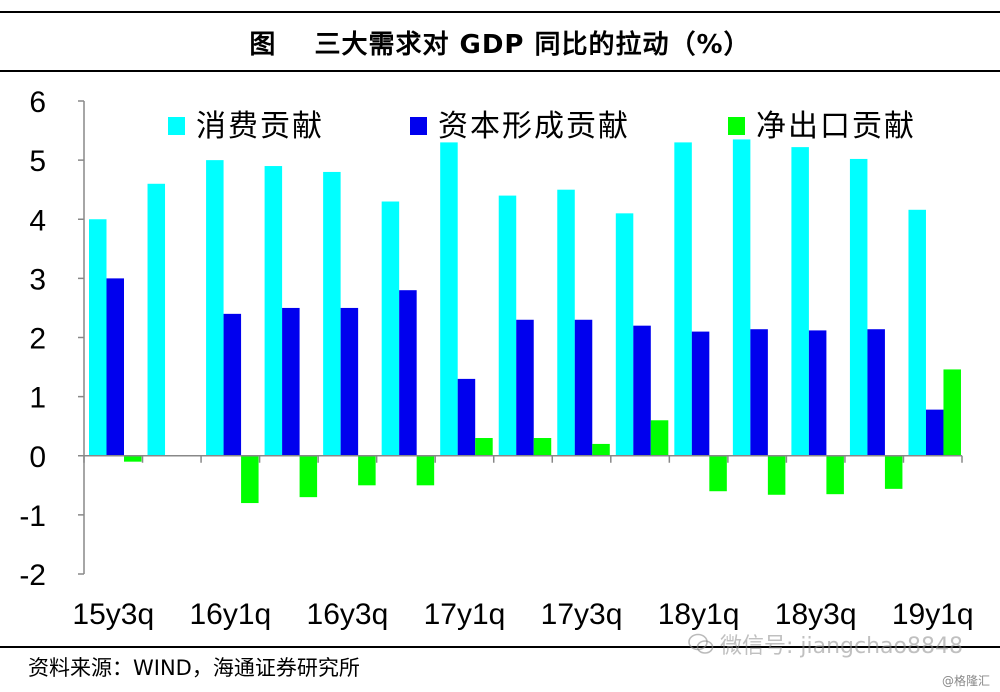 The image size is (1000, 692). What do you see at coordinates (113, 614) in the screenshot?
I see `x-tick-label: 15y3q` at bounding box center [113, 614].